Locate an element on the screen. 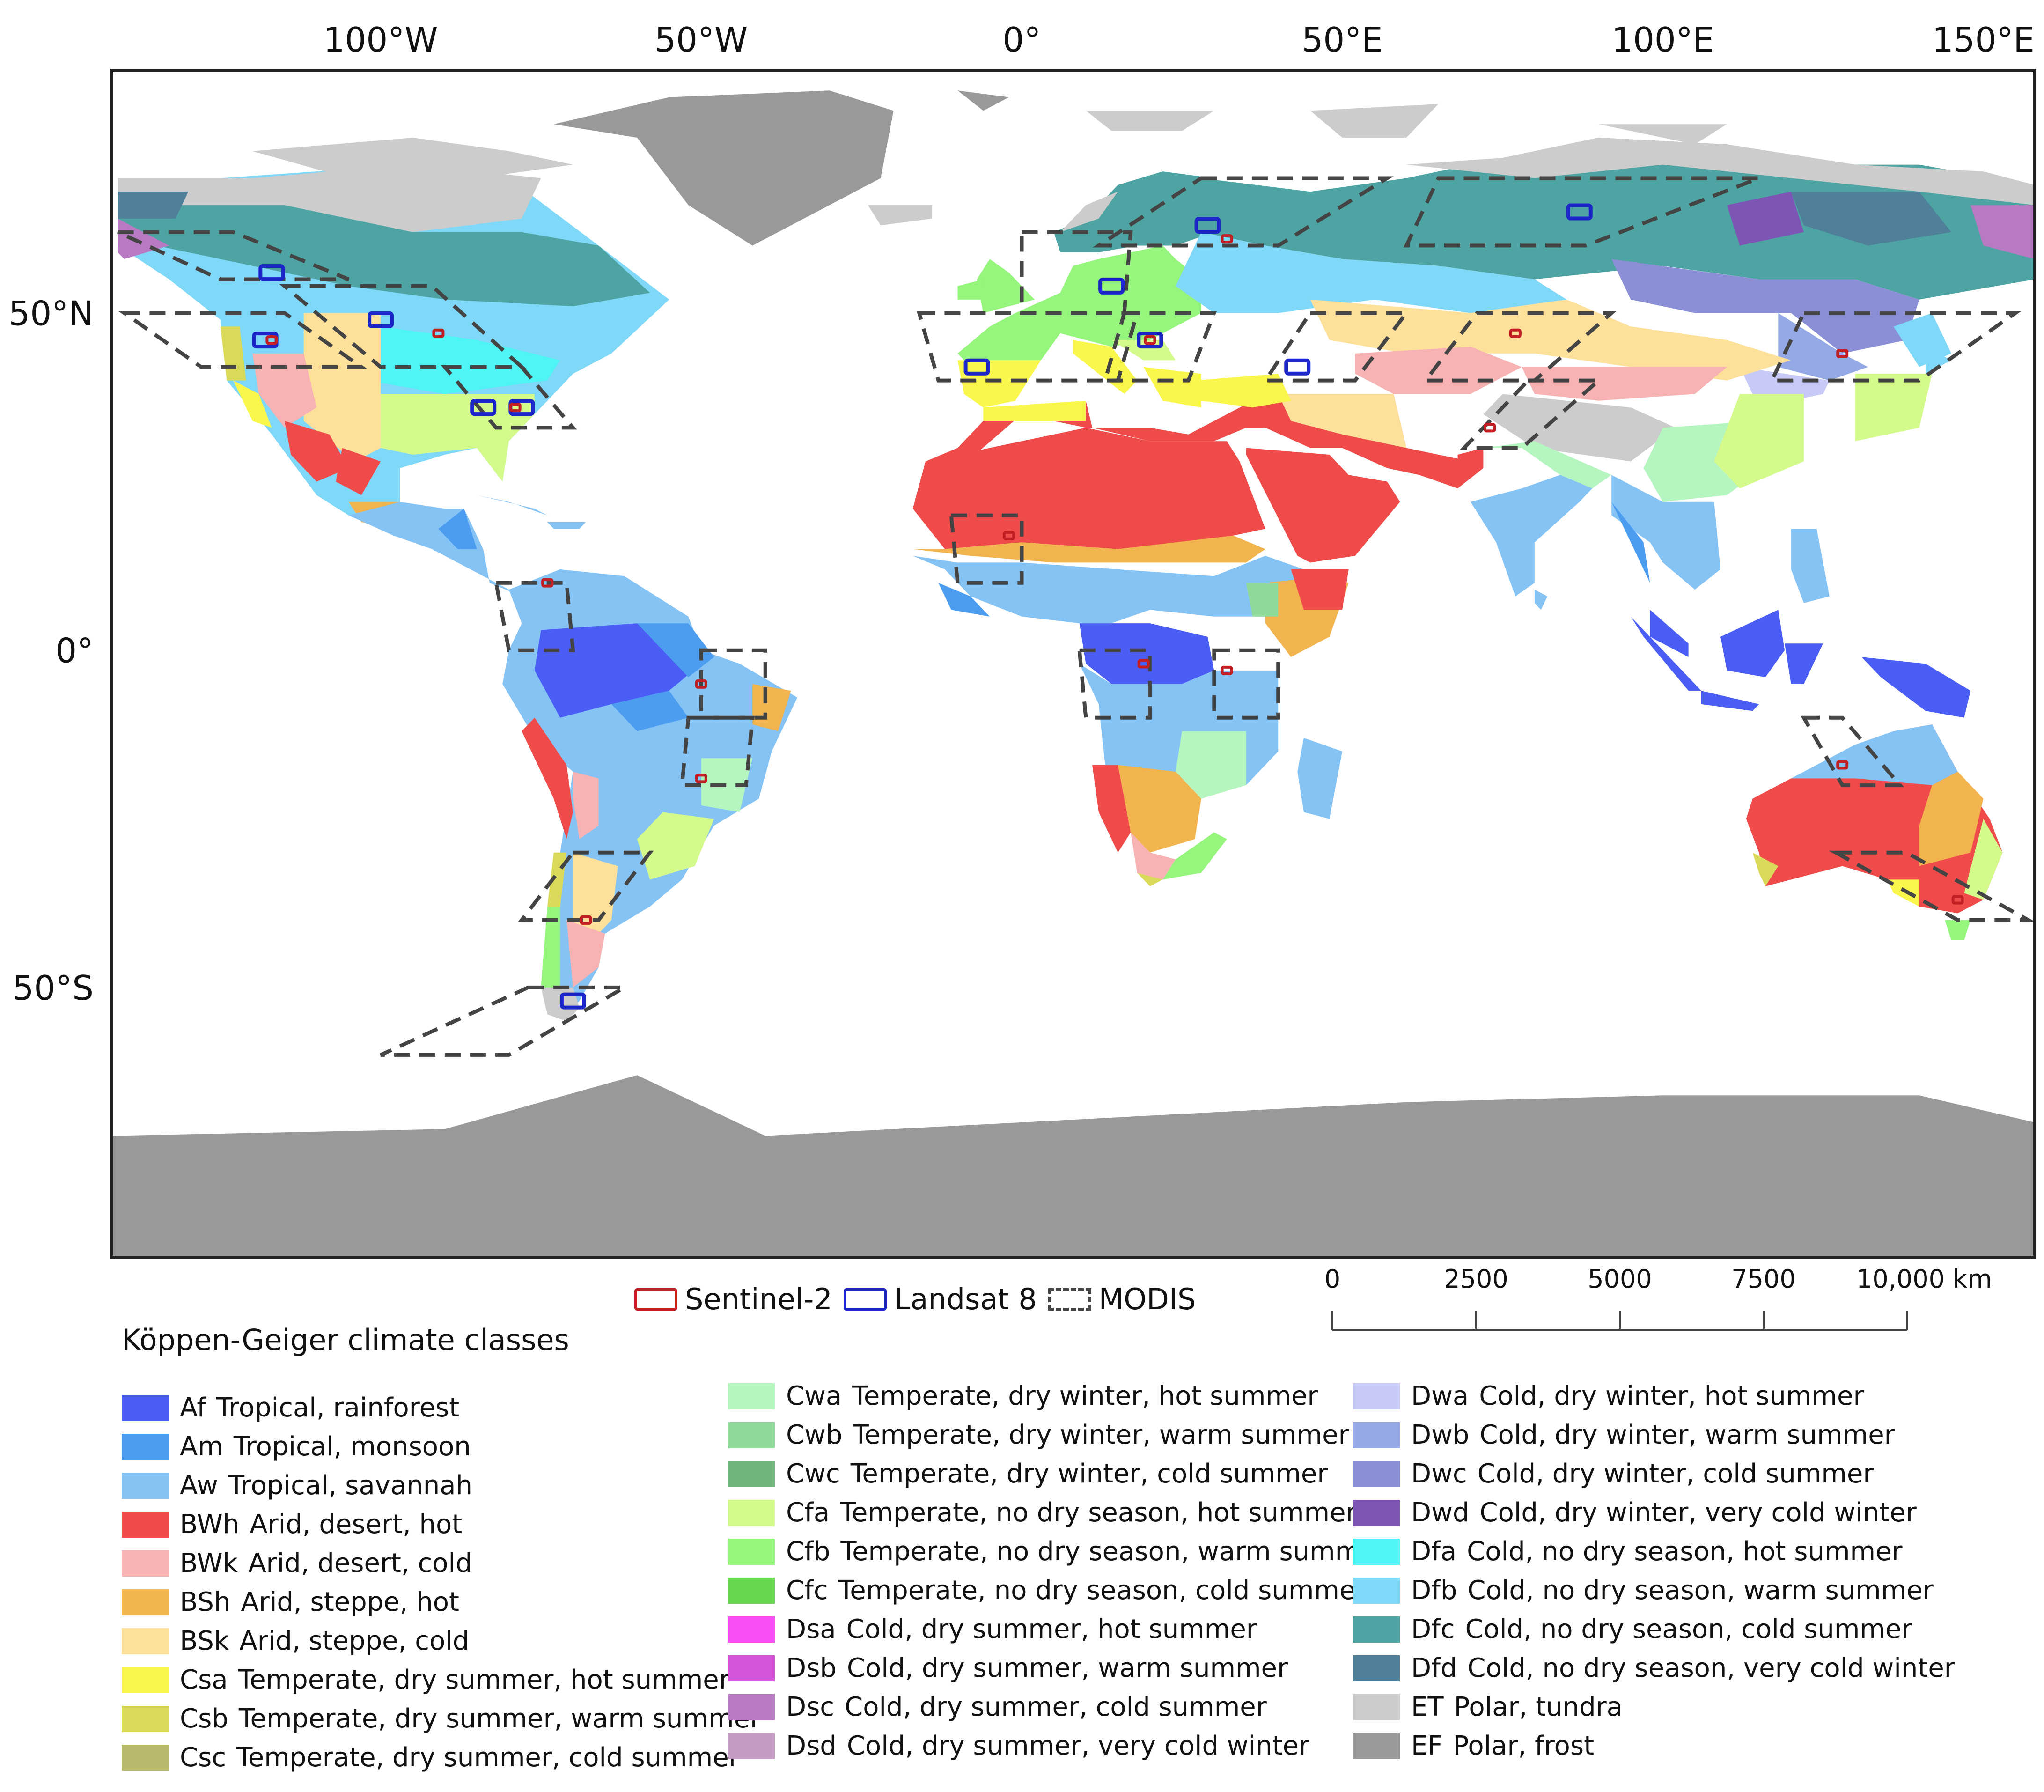  climate-zone-dwb is located at coordinates (1823, 347).